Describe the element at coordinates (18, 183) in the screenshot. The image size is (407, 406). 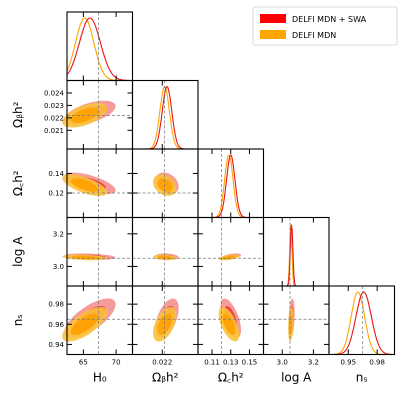
I see `yaxis-title-omch2: Ω꜀h²` at that location.